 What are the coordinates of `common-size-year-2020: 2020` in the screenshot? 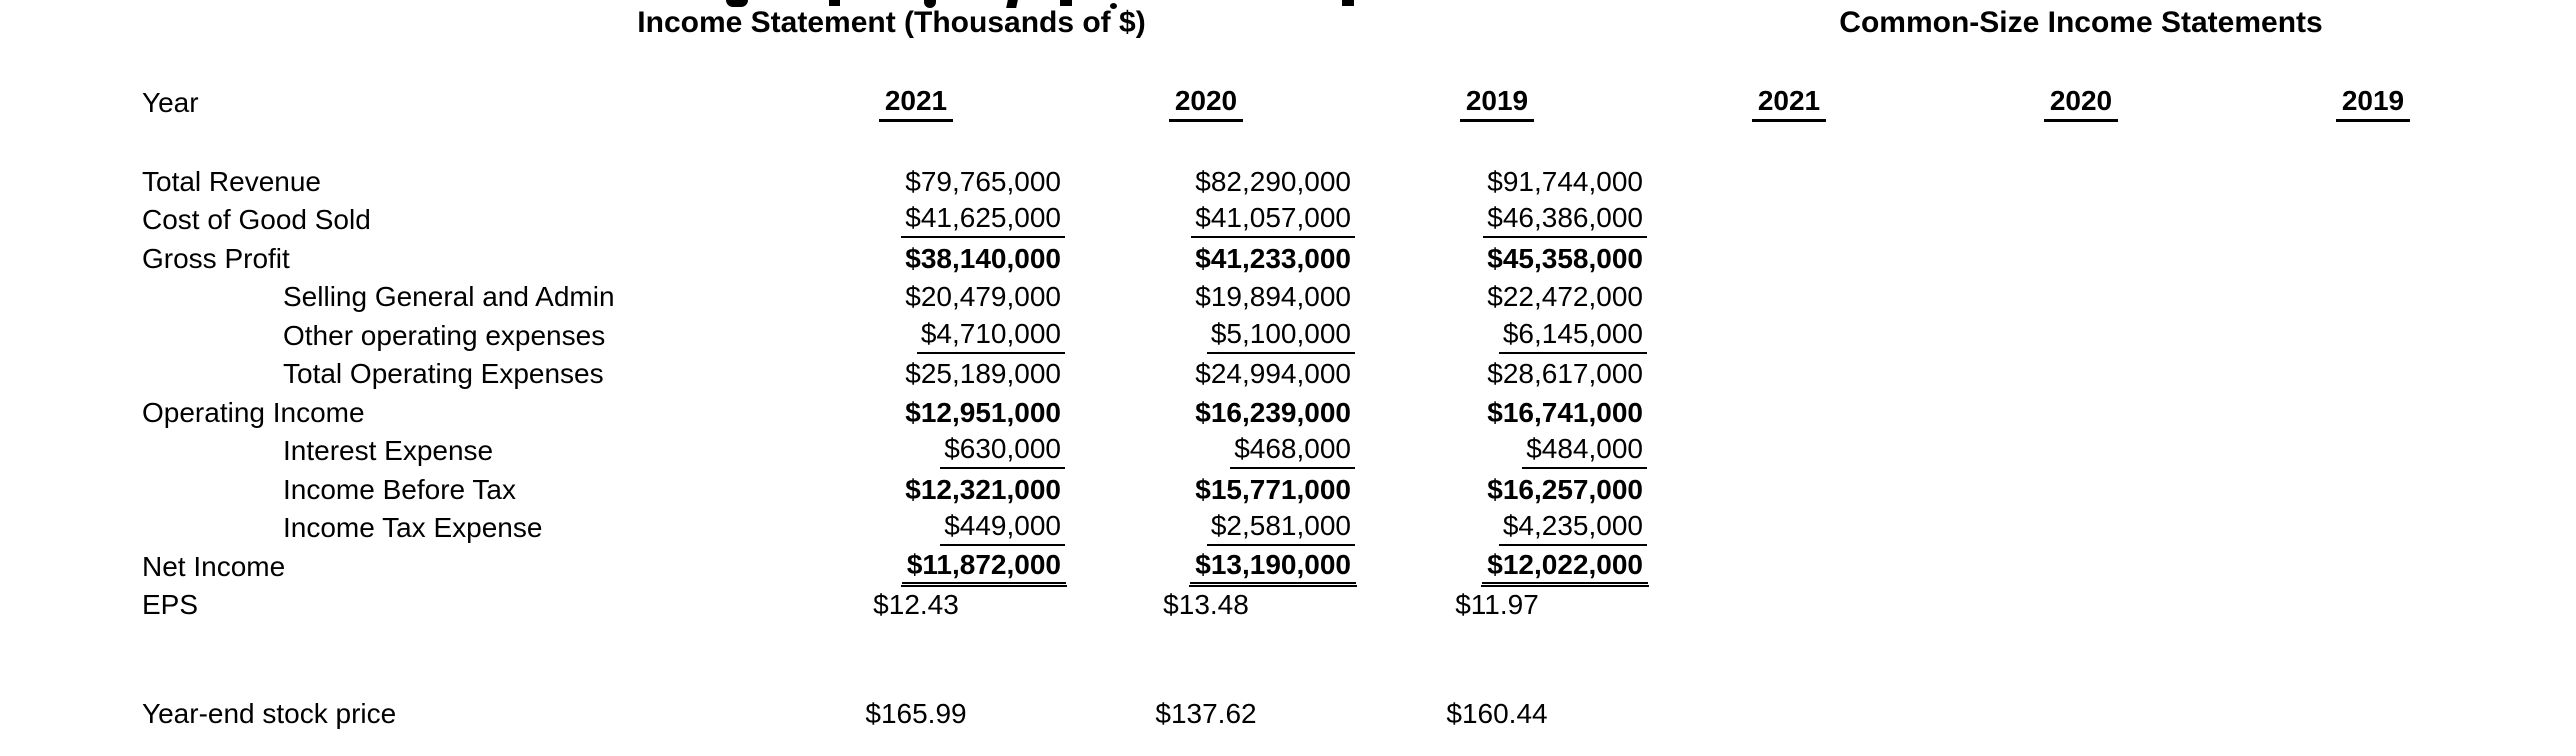 It's located at (2081, 103).